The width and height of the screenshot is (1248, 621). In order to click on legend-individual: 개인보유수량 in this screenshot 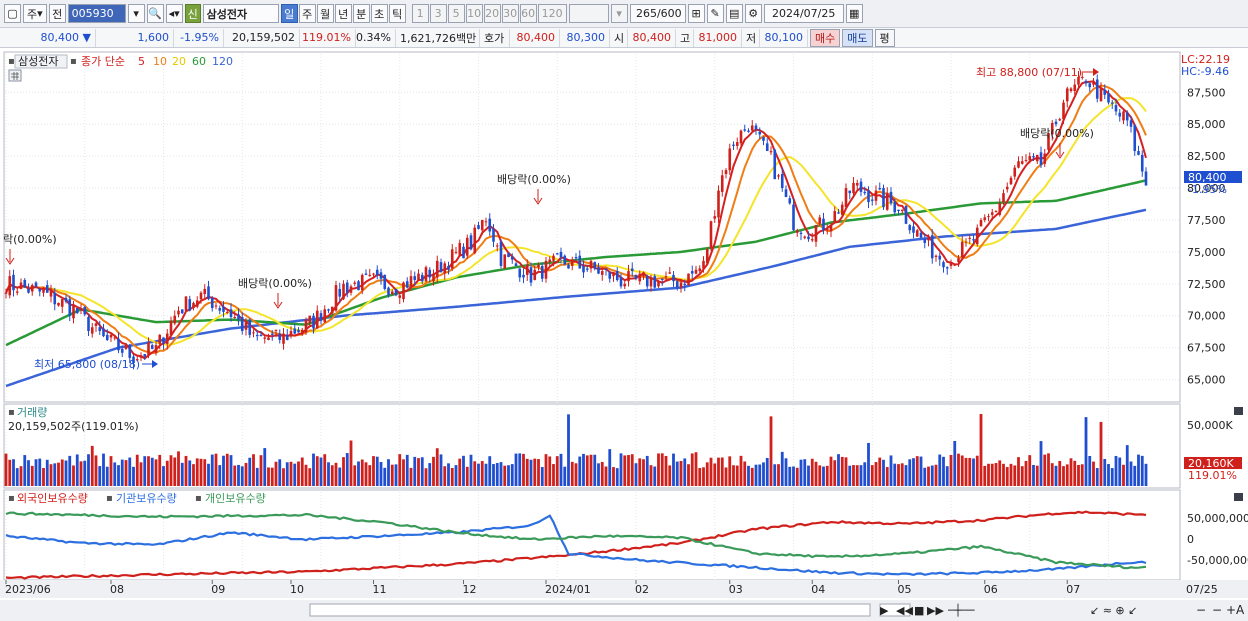, I will do `click(235, 498)`.